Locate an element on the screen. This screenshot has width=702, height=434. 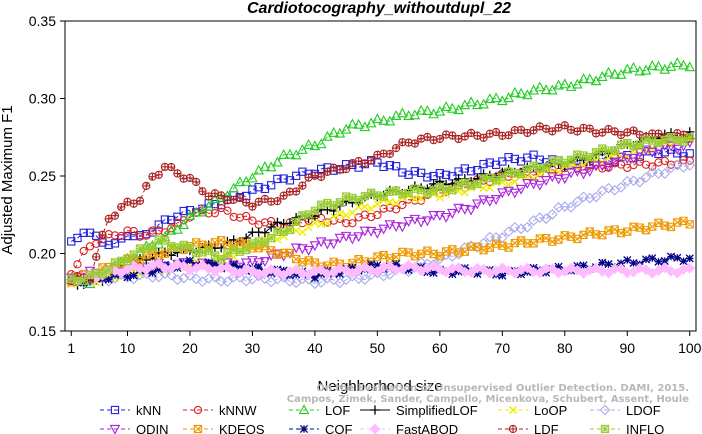
legend-item-knnw: kNNW is located at coordinates (220, 410).